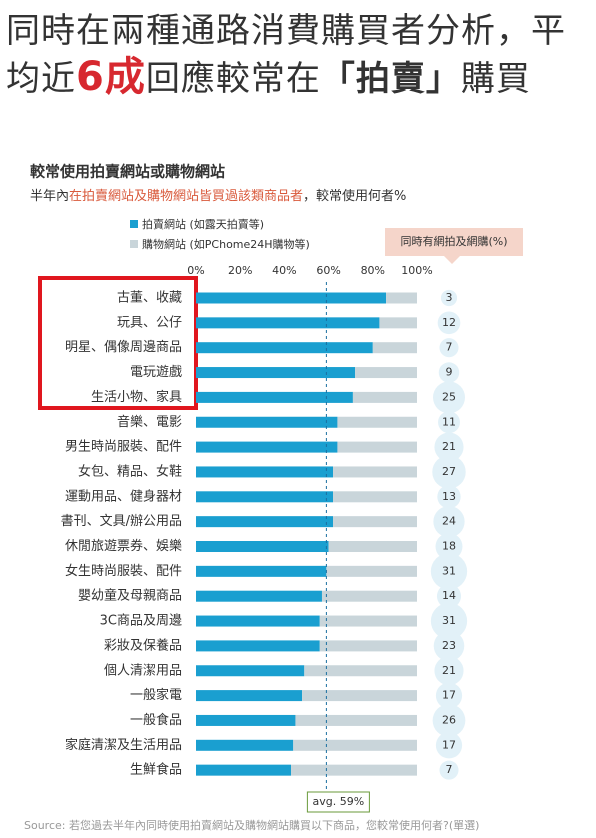 The width and height of the screenshot is (596, 838). Describe the element at coordinates (127, 172) in the screenshot. I see `chart-title: 較常使用拍賣網站或購物網站` at that location.